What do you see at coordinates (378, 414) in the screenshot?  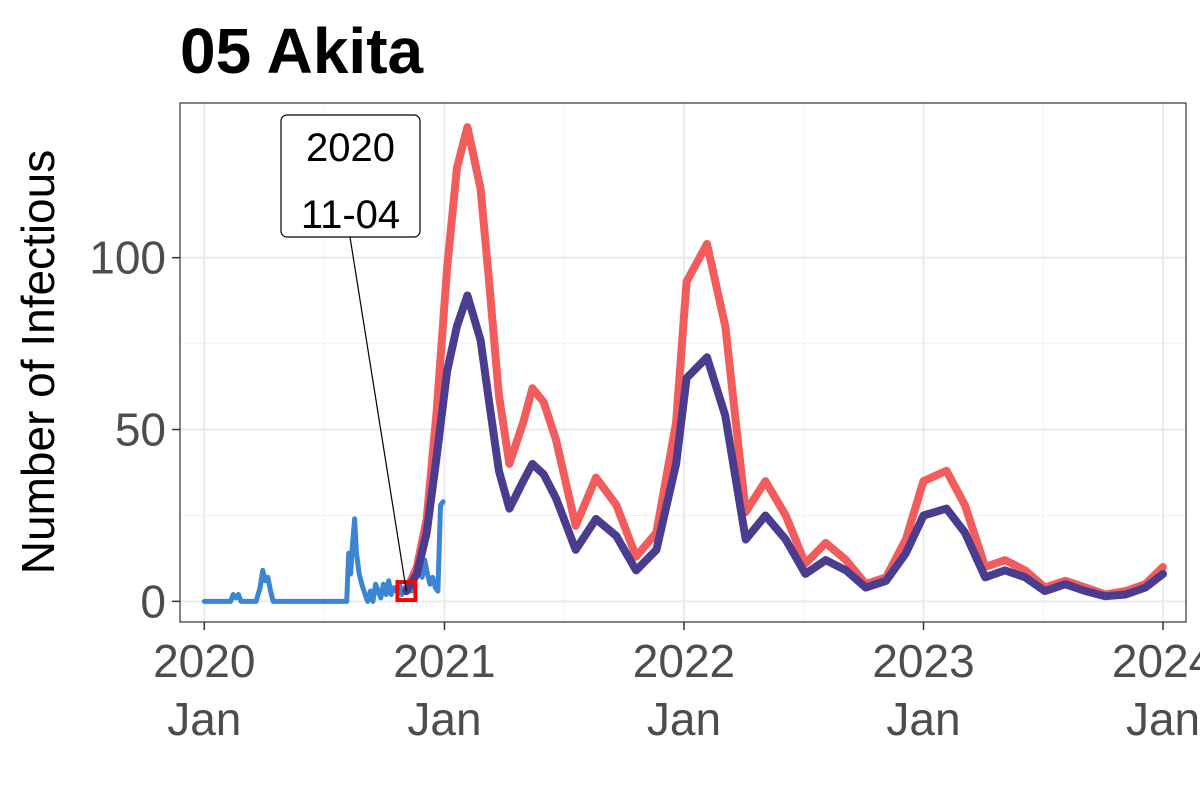 I see `annotation-leader-line` at bounding box center [378, 414].